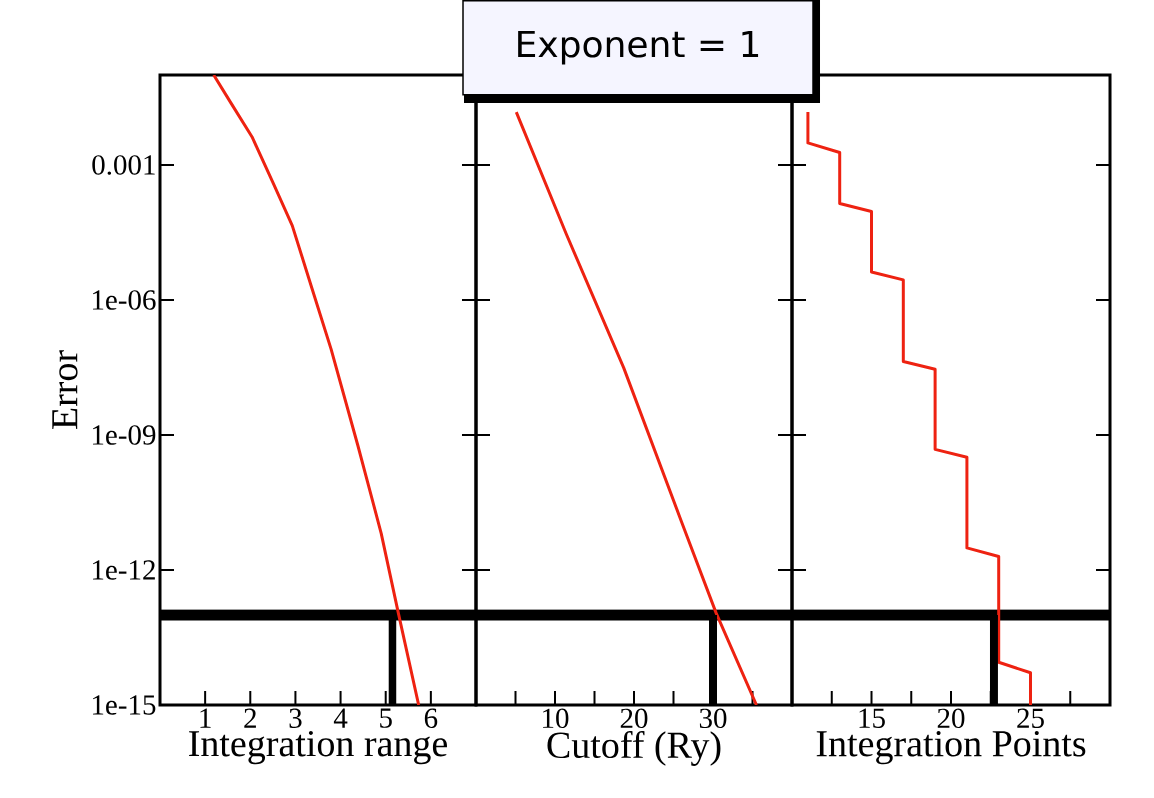 The height and width of the screenshot is (798, 1154). What do you see at coordinates (65, 389) in the screenshot?
I see `y-axis-title: Error` at bounding box center [65, 389].